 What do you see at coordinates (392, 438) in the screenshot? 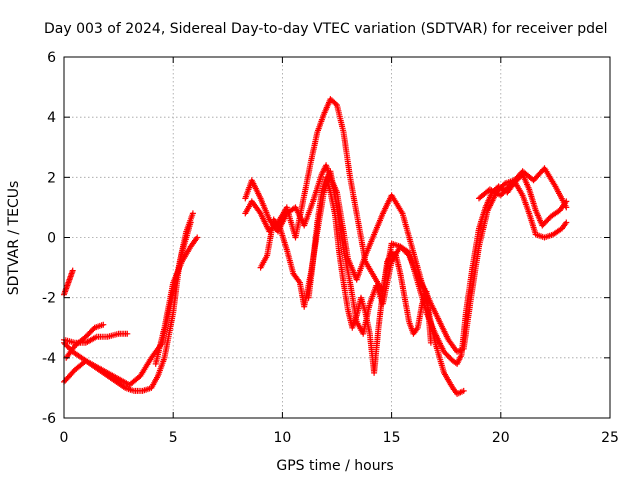
I see `x-tick-label: 15` at bounding box center [392, 438].